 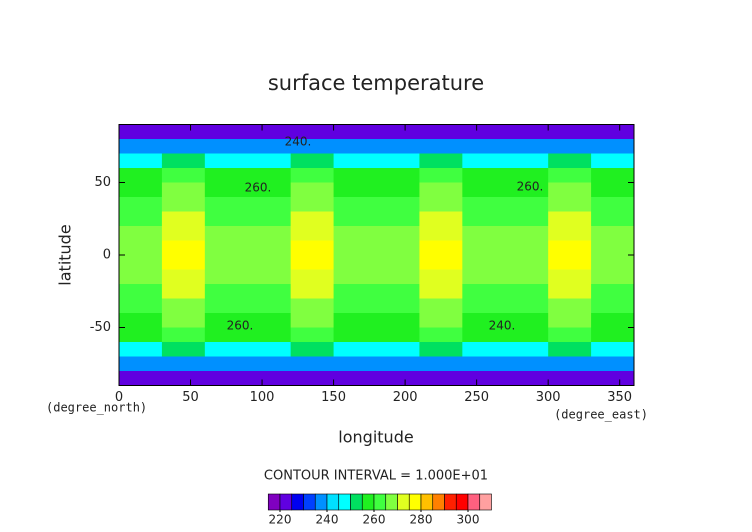 What do you see at coordinates (262, 397) in the screenshot?
I see `x-tick-label: 100` at bounding box center [262, 397].